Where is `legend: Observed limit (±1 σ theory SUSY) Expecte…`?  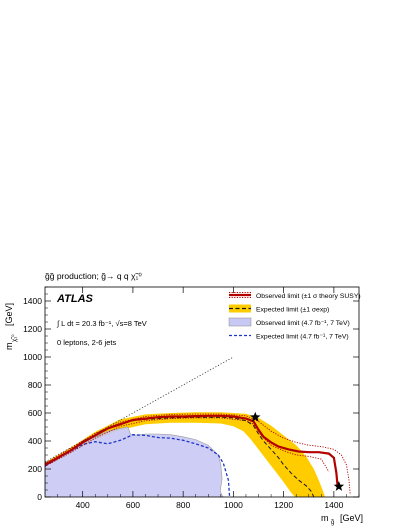
legend: Observed limit (±1 σ theory SUSY) Expecte… is located at coordinates (294, 316).